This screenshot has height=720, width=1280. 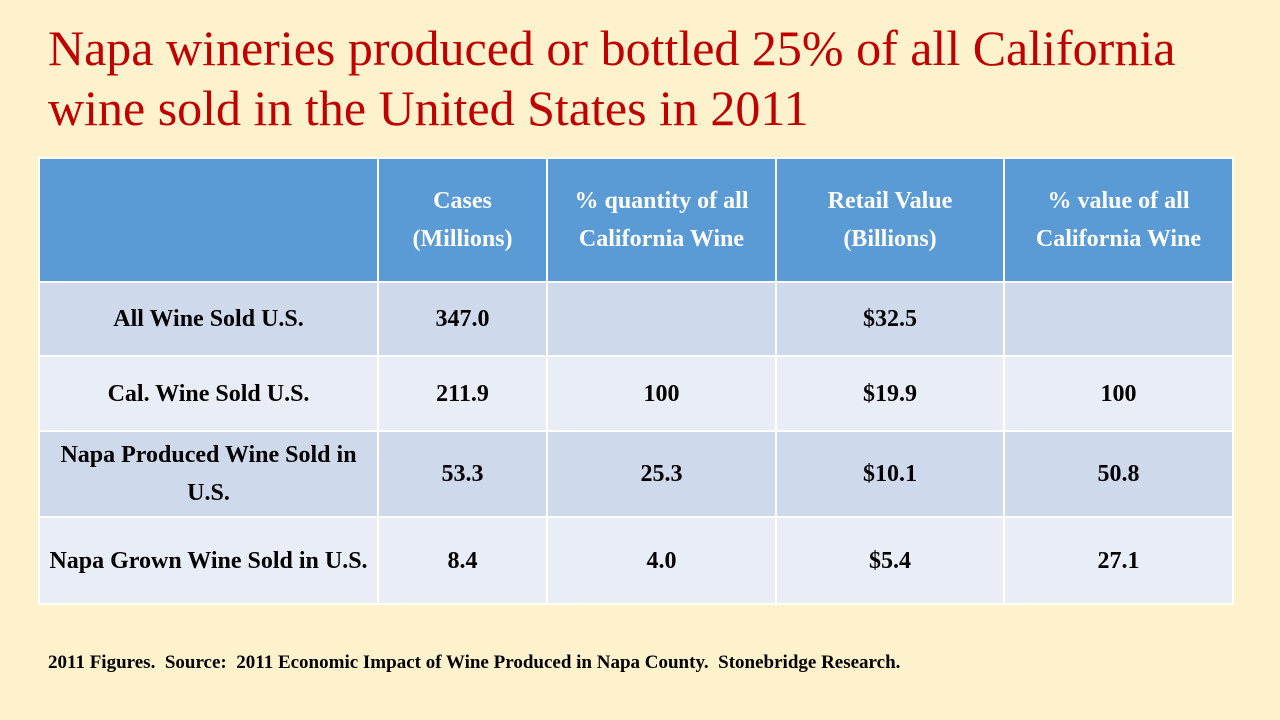 What do you see at coordinates (208, 393) in the screenshot?
I see `row-label: Cal. Wine Sold U.S.` at bounding box center [208, 393].